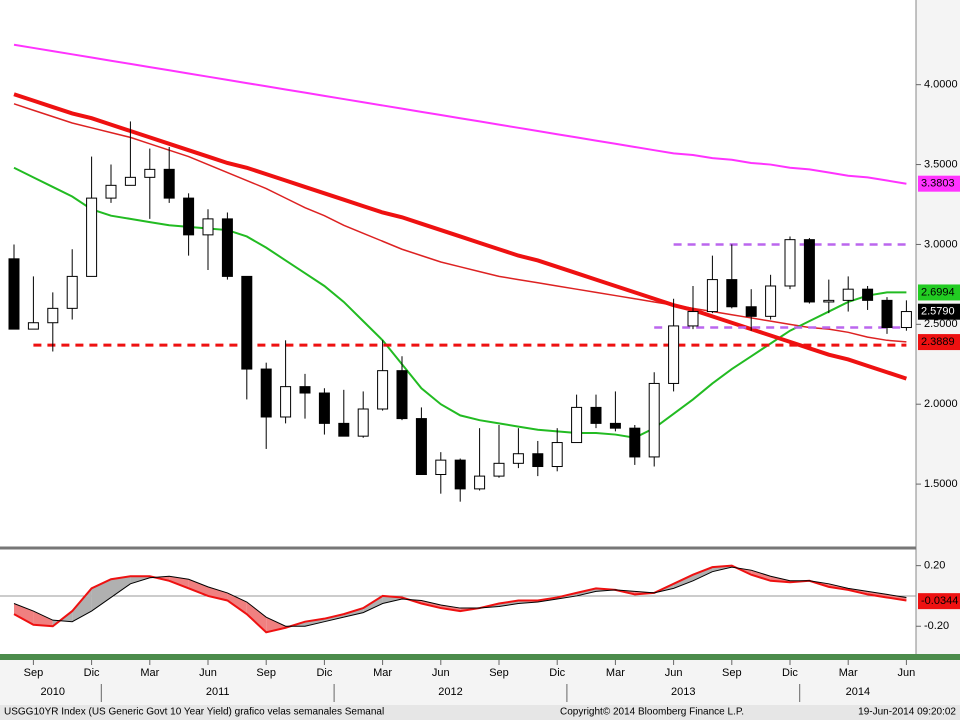 Image resolution: width=960 pixels, height=720 pixels. Describe the element at coordinates (938, 312) in the screenshot. I see `value-box-label: 2.5790` at that location.